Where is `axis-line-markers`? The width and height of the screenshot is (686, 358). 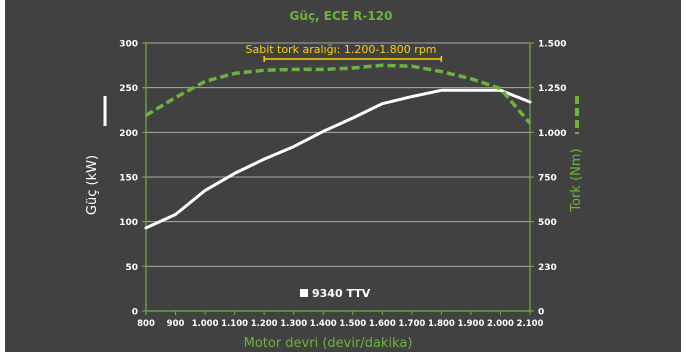 axis-line-markers is located at coordinates (341, 115).